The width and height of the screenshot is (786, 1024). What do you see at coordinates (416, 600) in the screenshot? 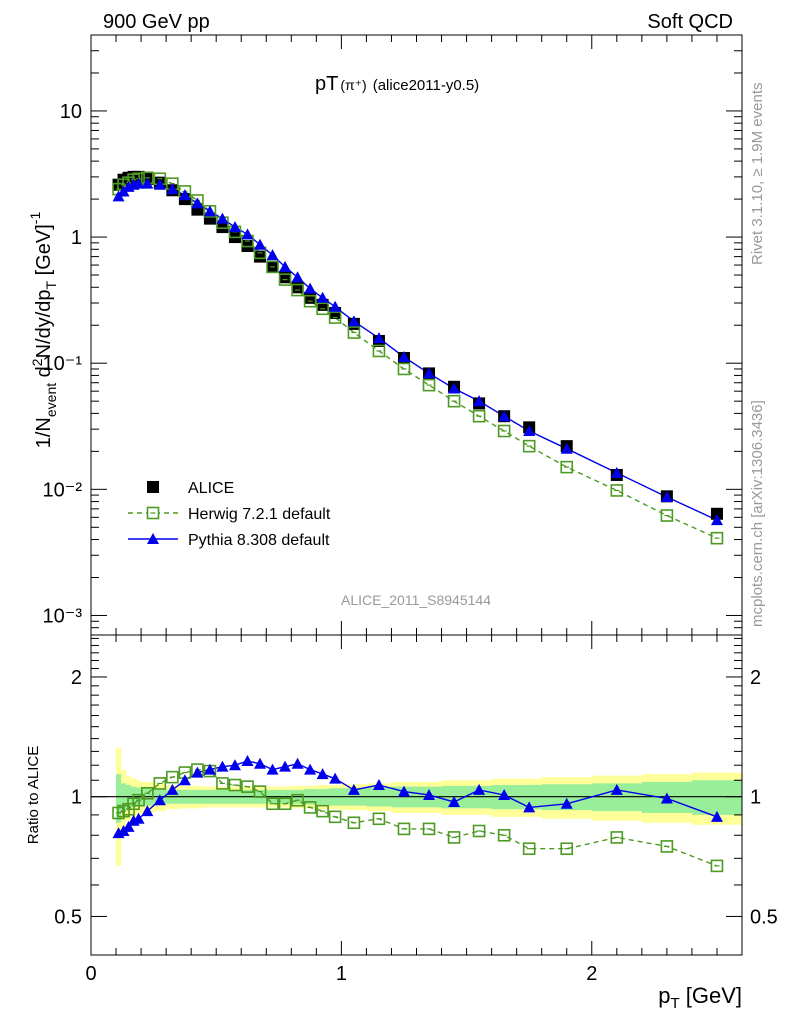
I see `analysis-label: ALICE_2011_S8945144` at bounding box center [416, 600].